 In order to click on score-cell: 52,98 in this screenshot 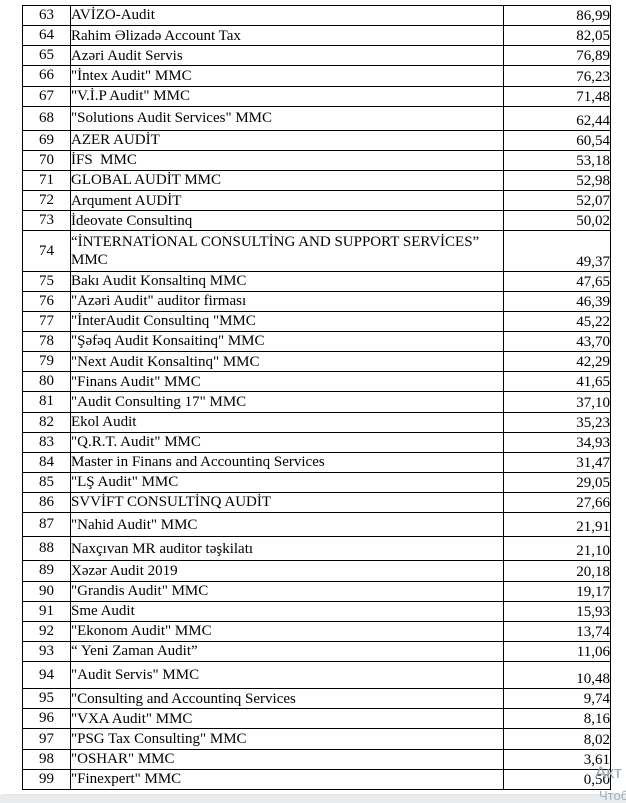, I will do `click(557, 181)`.